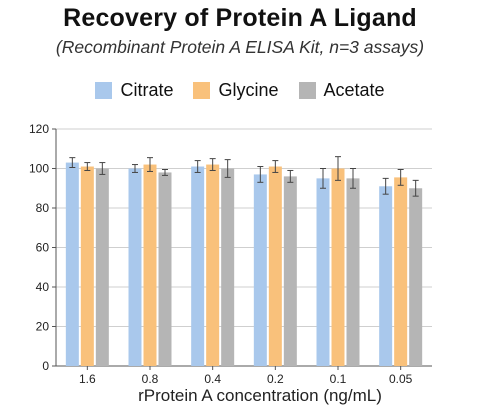  I want to click on bar-citrate-0.8, so click(135, 267).